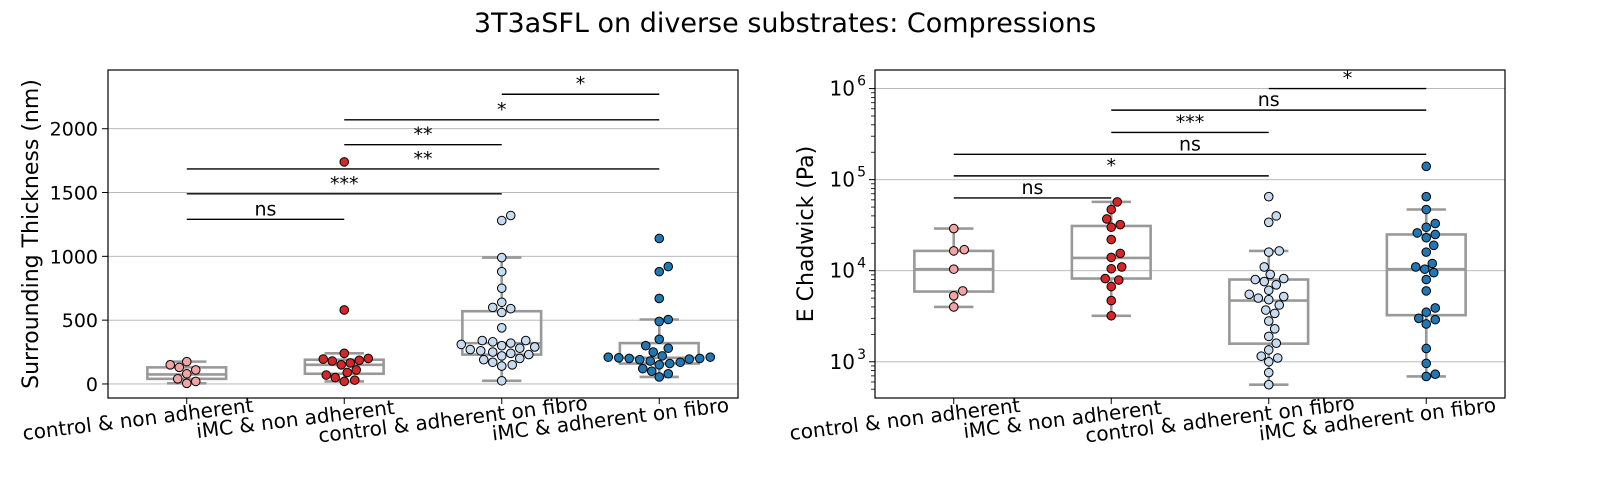 This screenshot has width=1600, height=500. I want to click on significance-label: **, so click(423, 159).